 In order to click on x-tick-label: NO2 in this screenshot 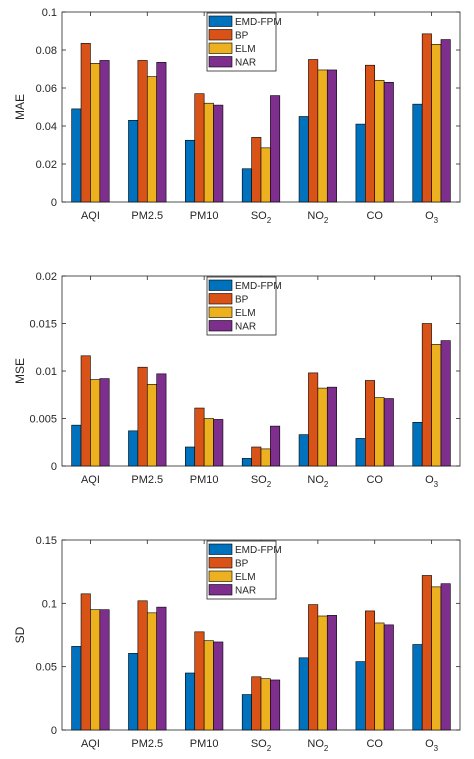, I will do `click(318, 745)`.